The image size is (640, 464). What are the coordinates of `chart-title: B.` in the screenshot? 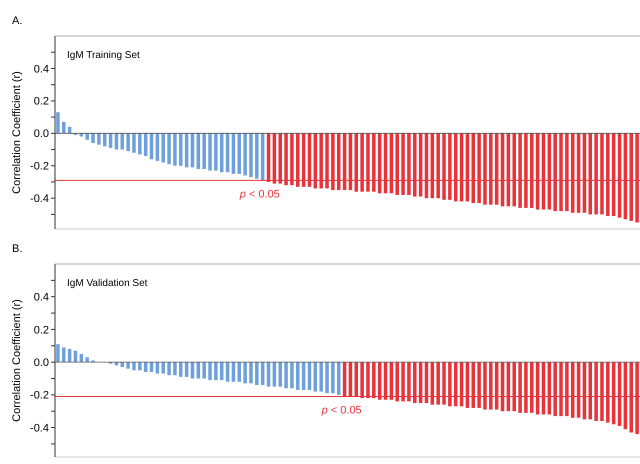 It's located at (17, 249).